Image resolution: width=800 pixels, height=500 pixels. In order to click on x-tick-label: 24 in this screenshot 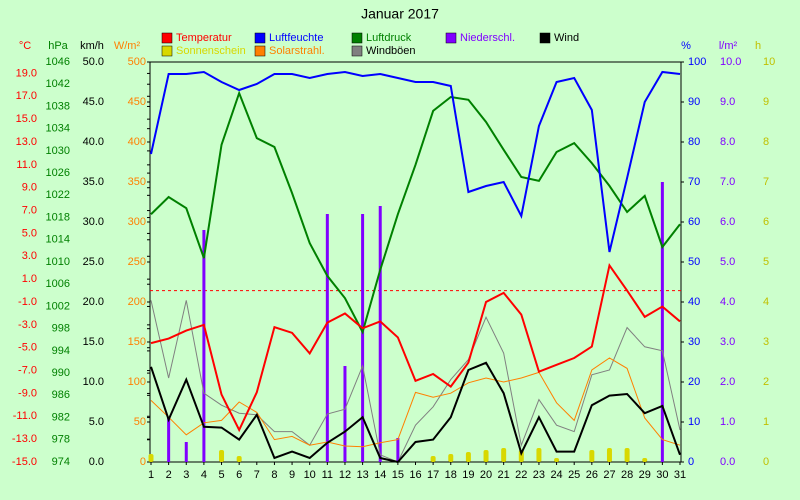, I will do `click(556, 475)`.